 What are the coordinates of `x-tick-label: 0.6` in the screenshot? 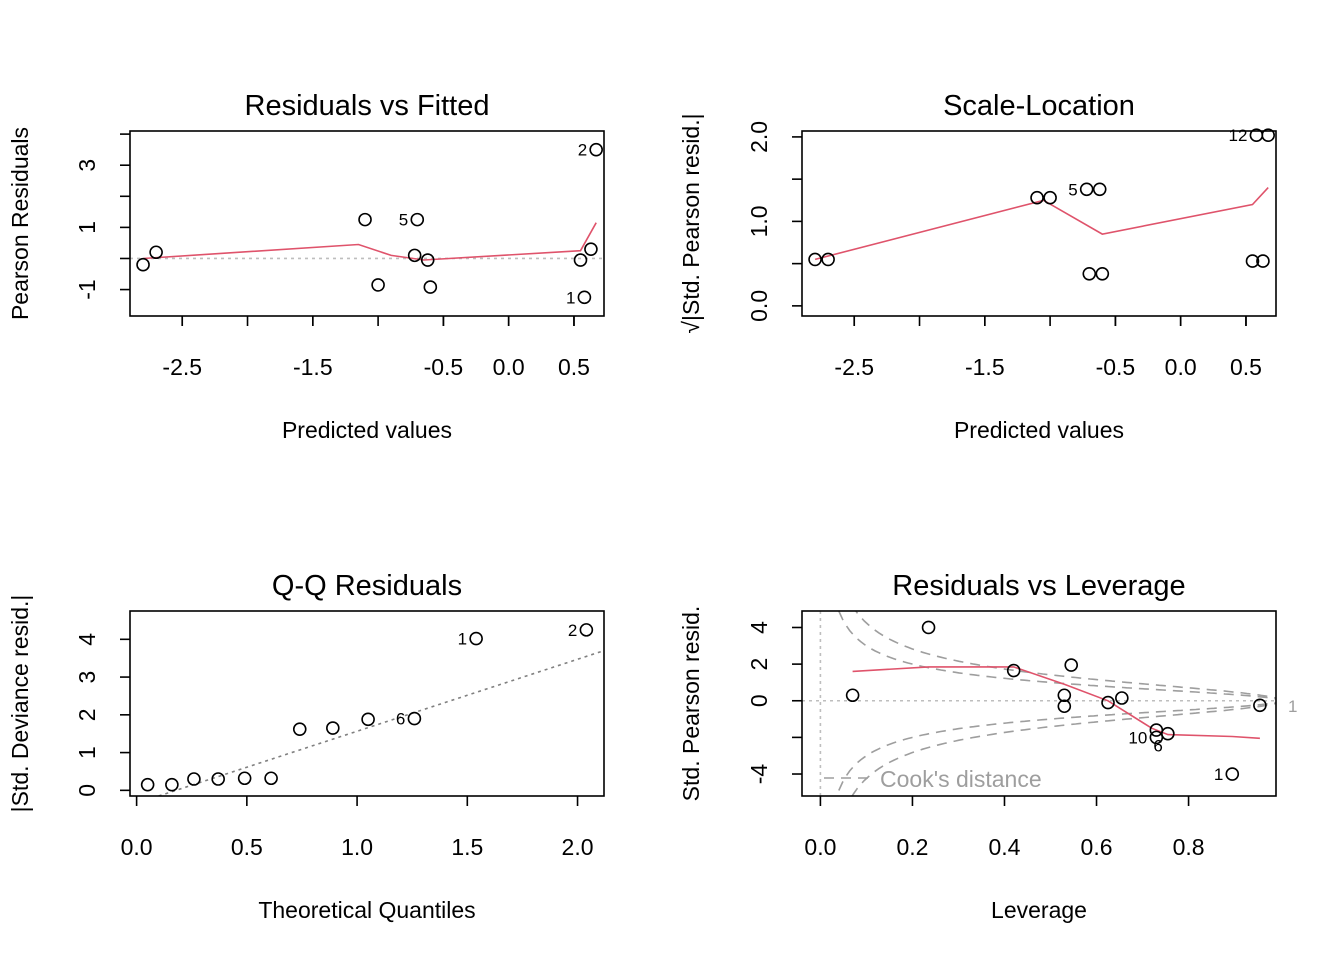 It's located at (1097, 847).